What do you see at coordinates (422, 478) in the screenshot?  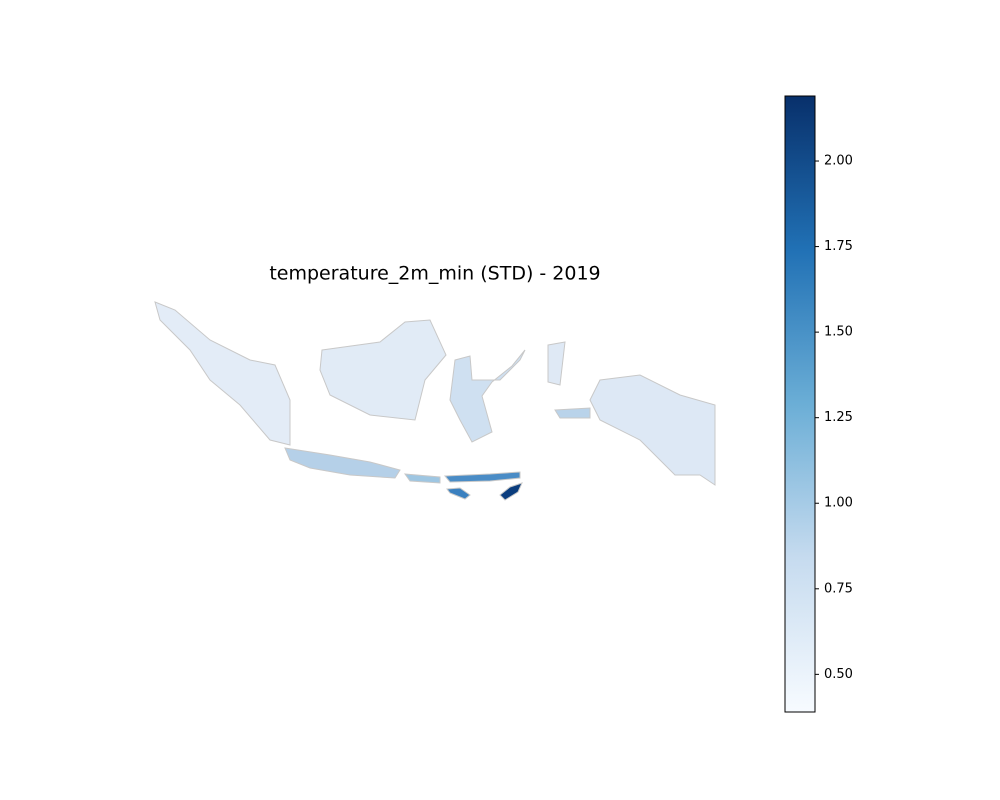 I see `bali-lombok` at bounding box center [422, 478].